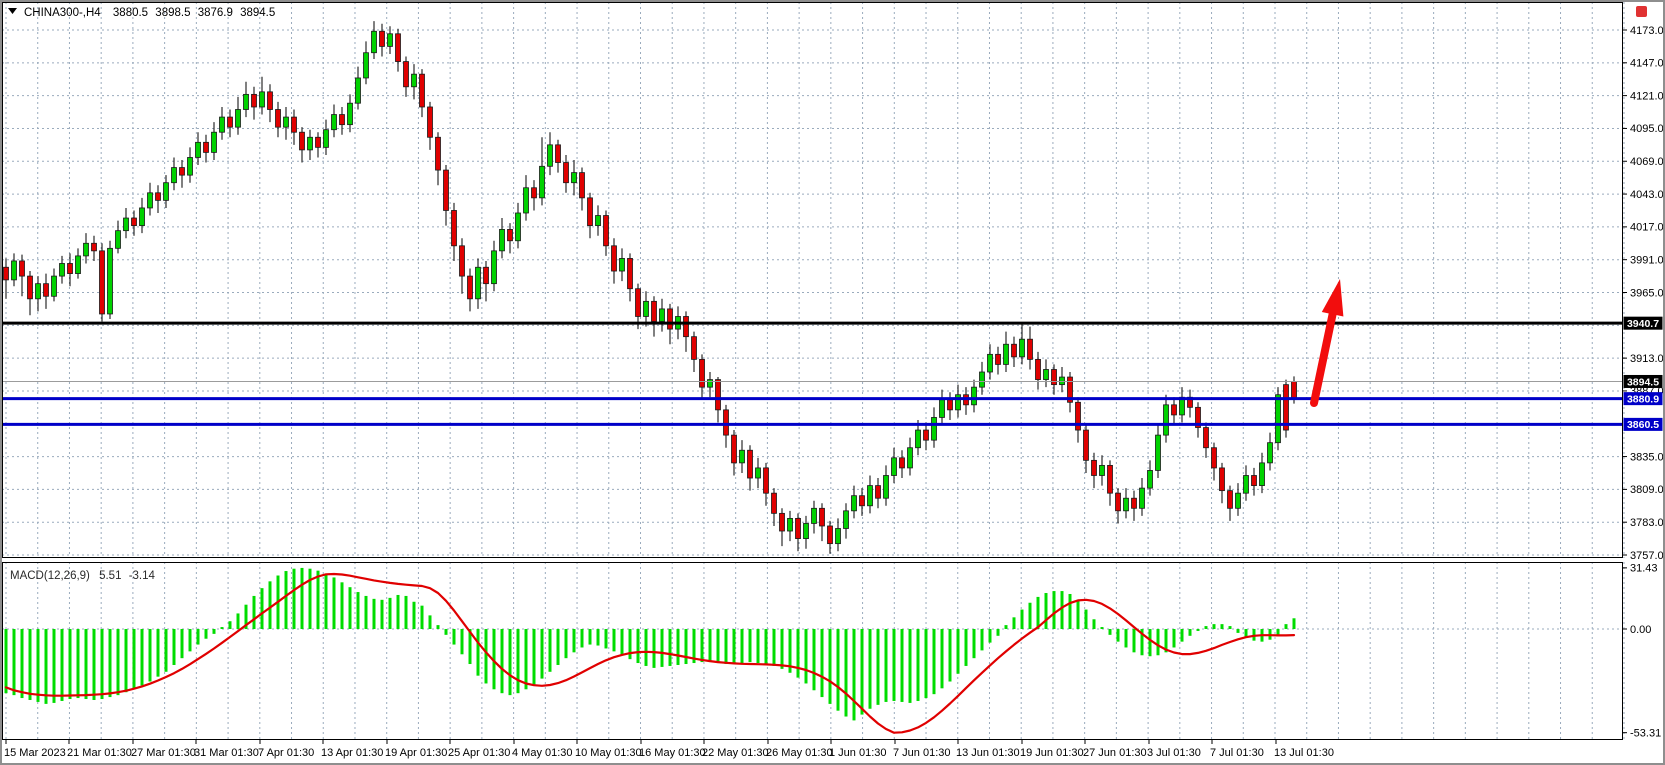 The width and height of the screenshot is (1665, 765). What do you see at coordinates (62, 13) in the screenshot?
I see `symbol-period-text: CHINA300-,H4` at bounding box center [62, 13].